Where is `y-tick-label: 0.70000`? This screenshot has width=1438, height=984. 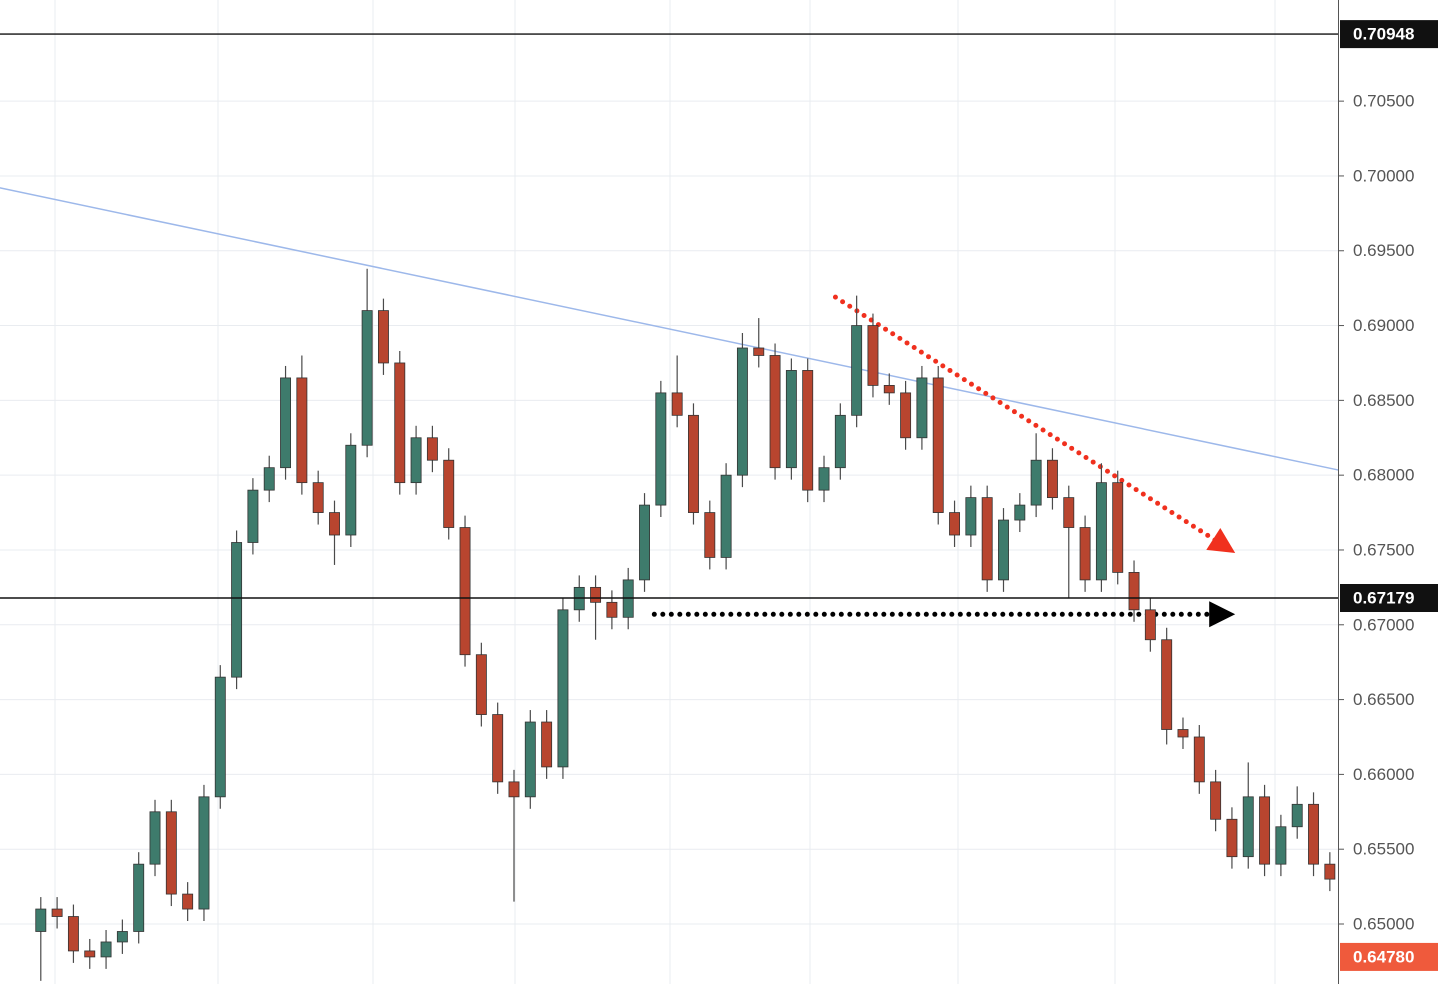
y-tick-label: 0.70000 is located at coordinates (1383, 175).